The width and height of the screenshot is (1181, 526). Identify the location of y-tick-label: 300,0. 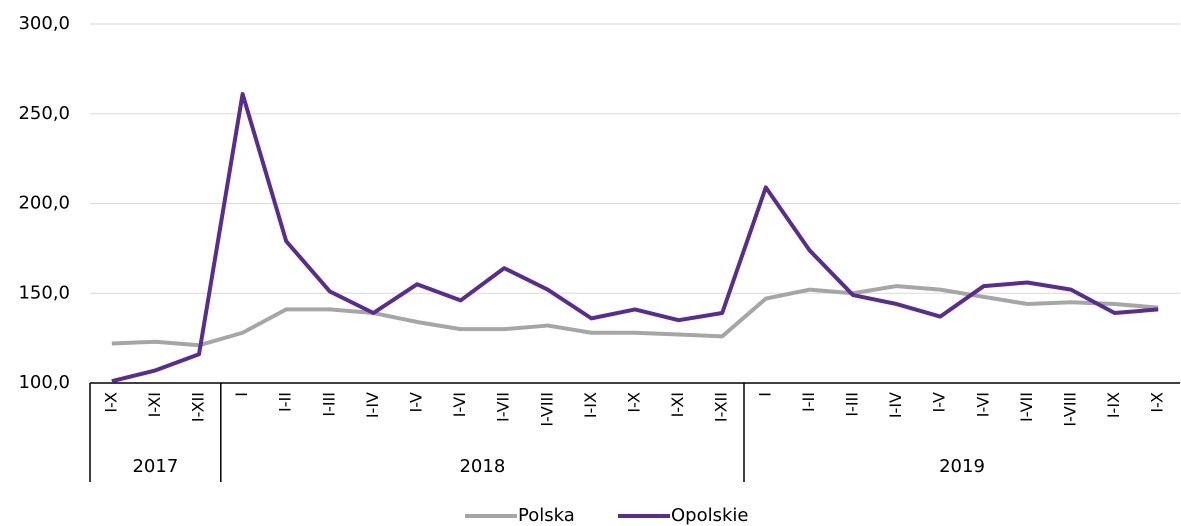
(44, 23).